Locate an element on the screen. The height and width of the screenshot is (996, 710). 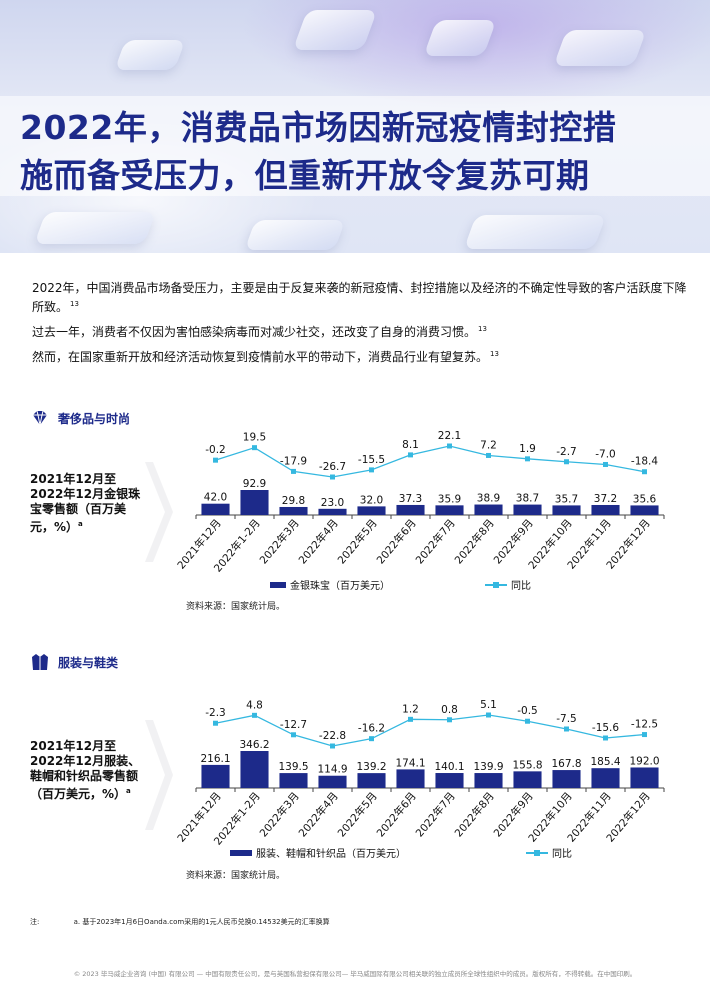
x-tick-label: 2022年4月 is located at coordinates (318, 542).